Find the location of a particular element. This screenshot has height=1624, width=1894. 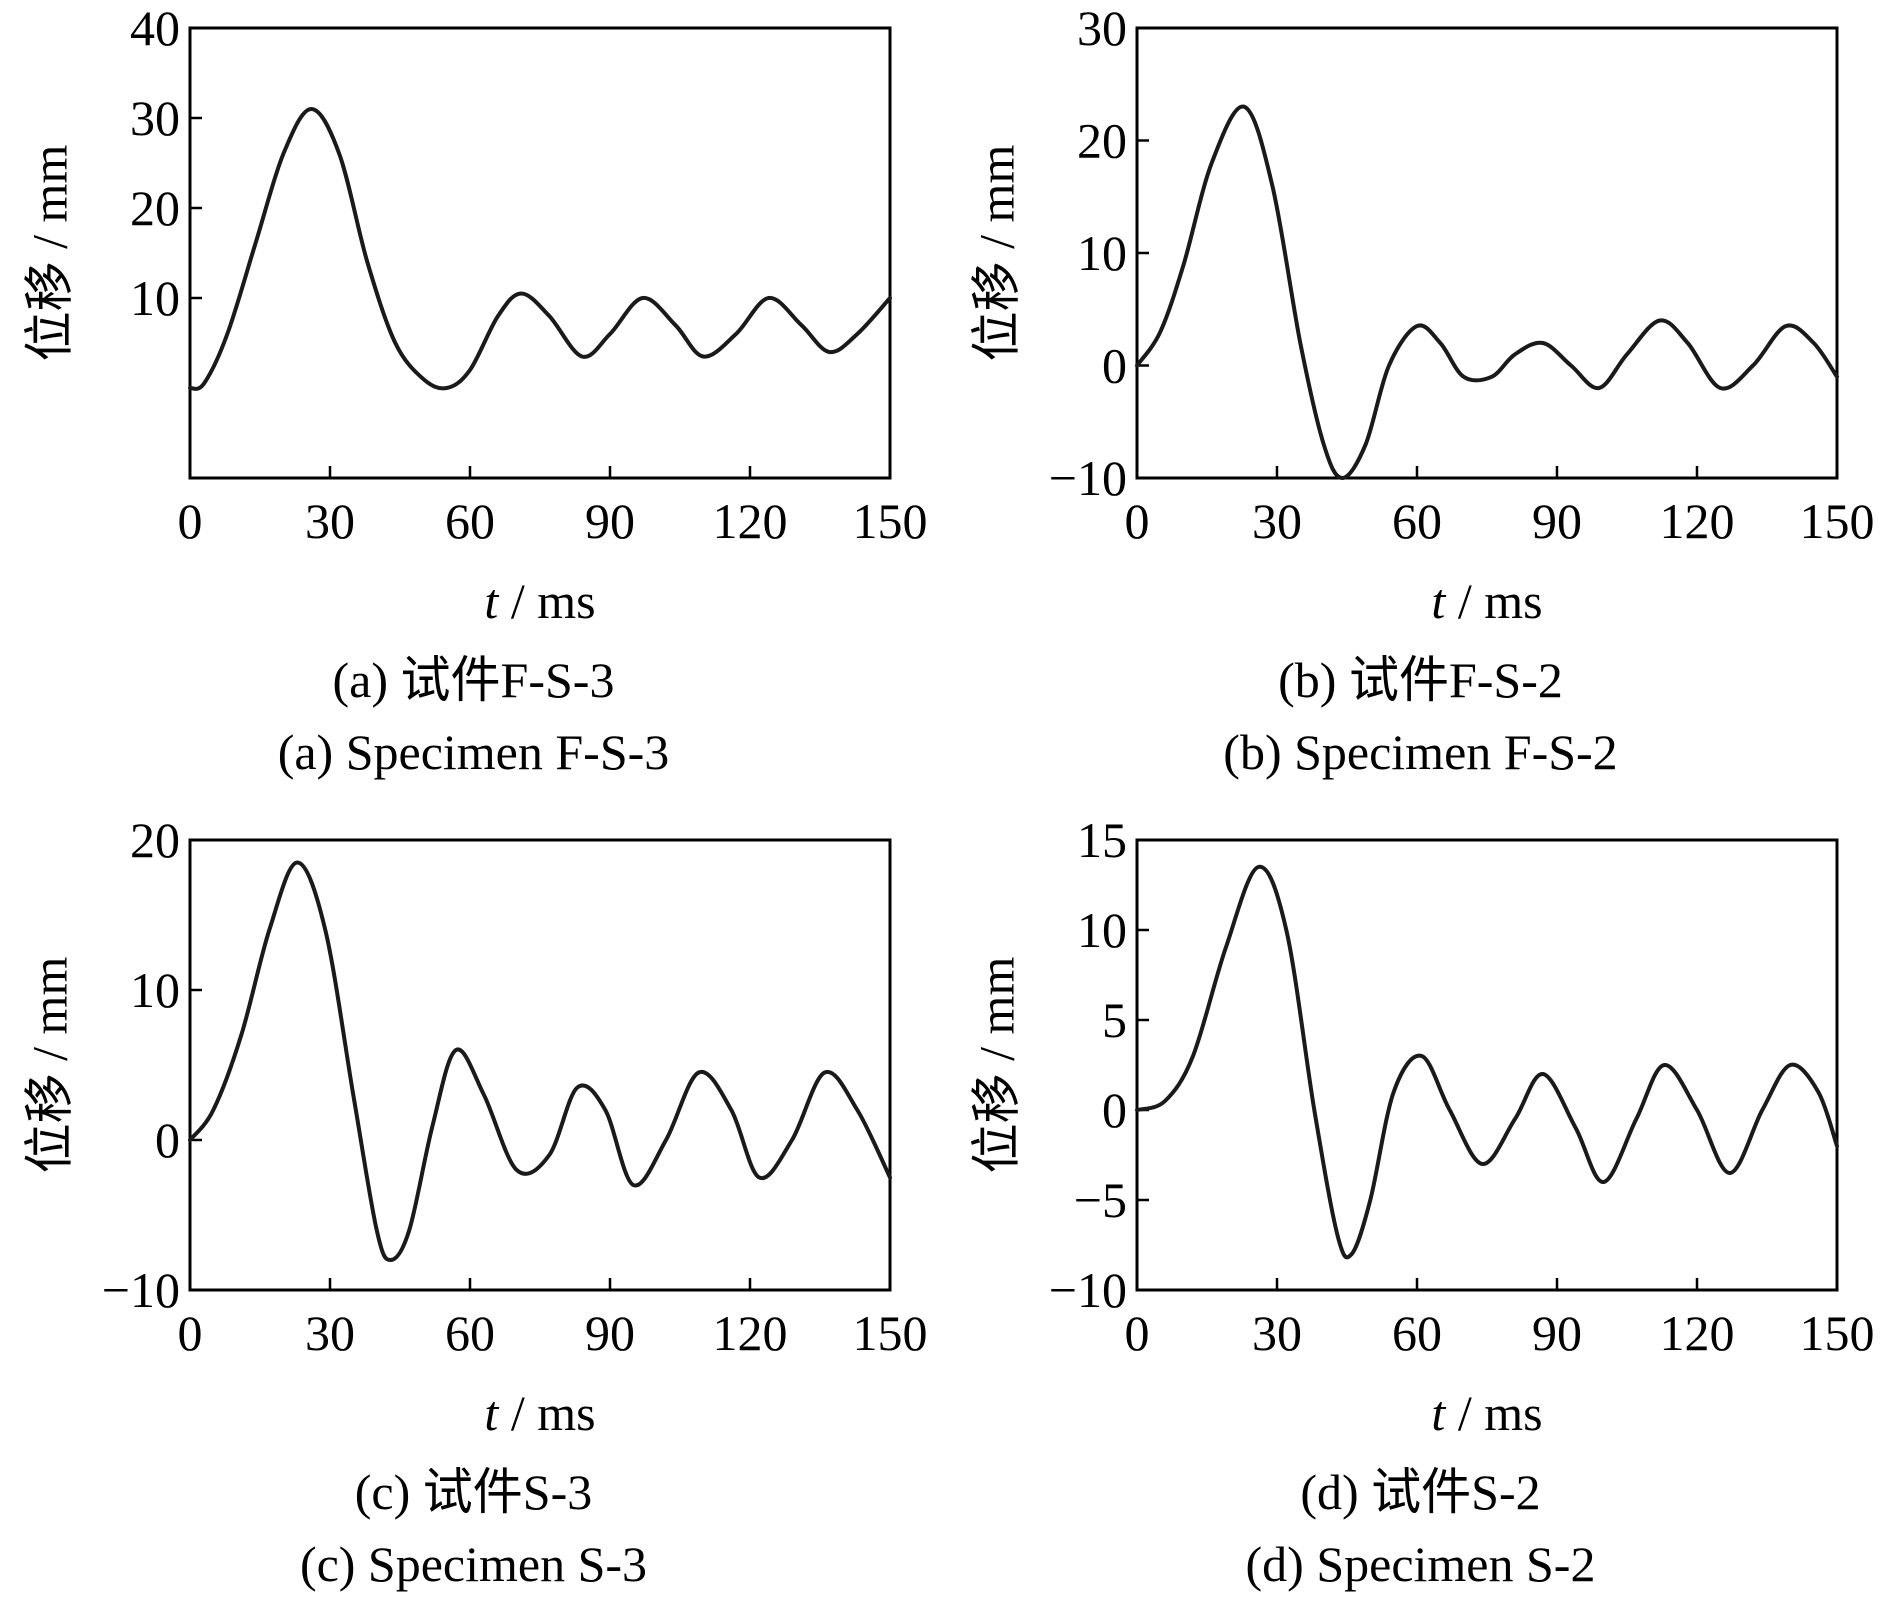

caption-cn: (d) 试件S-2 is located at coordinates (1420, 1492).